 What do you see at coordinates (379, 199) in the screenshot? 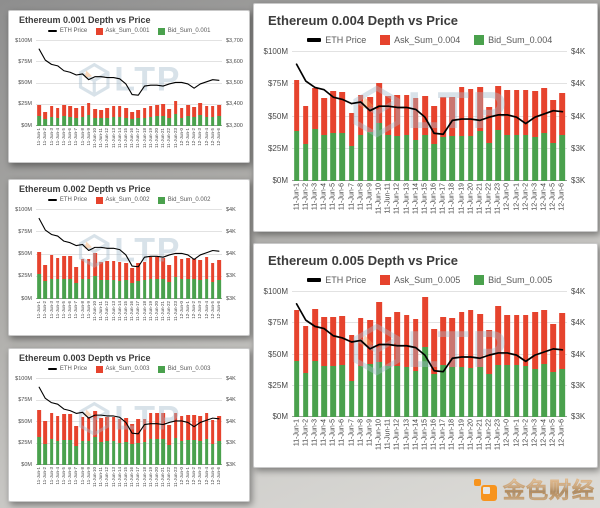
I see `x-axis-label: 11-Jun-10` at bounding box center [379, 199].